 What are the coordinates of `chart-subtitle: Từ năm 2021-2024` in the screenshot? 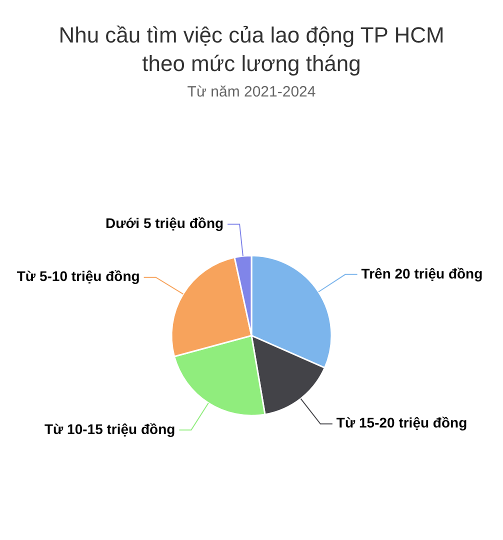 It's located at (251, 91).